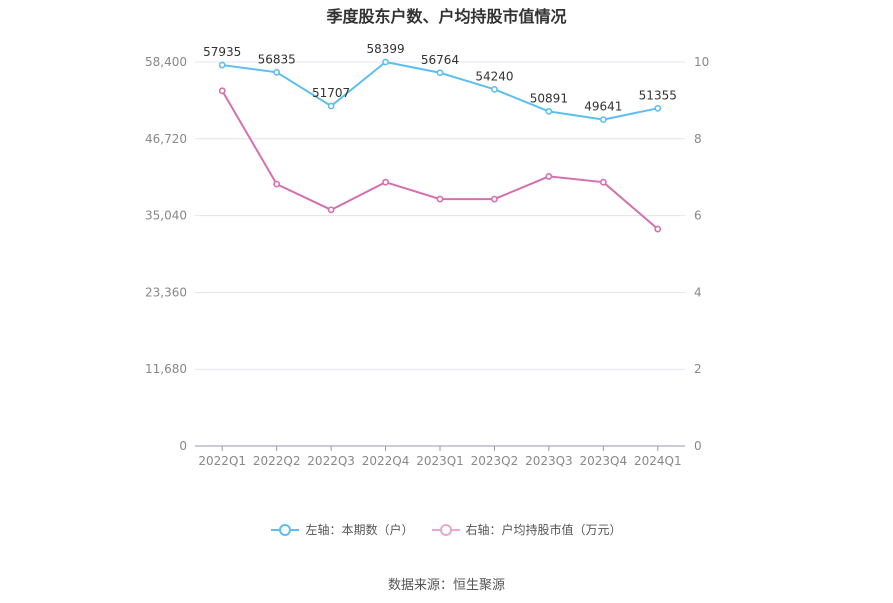  I want to click on left-axis-tick-label: 0, so click(183, 446).